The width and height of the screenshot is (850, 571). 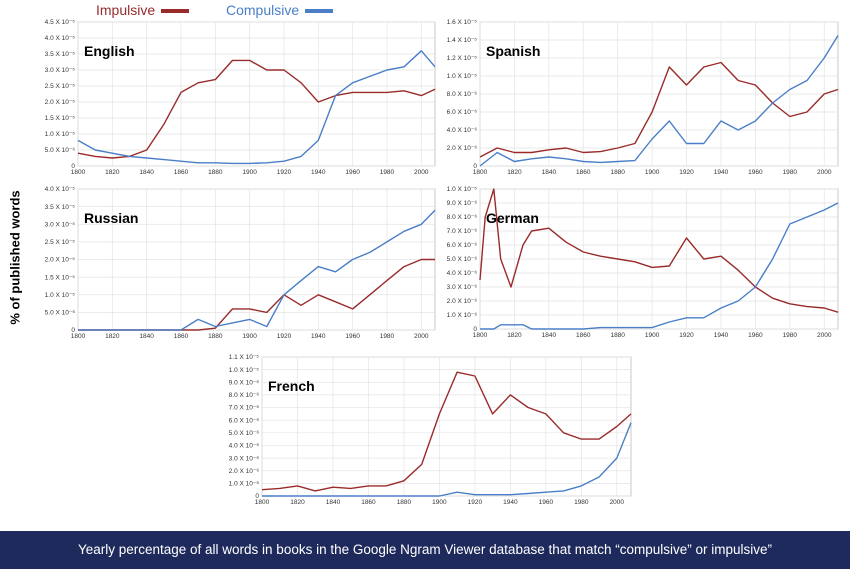 I want to click on german-impulsive-line, so click(x=659, y=250).